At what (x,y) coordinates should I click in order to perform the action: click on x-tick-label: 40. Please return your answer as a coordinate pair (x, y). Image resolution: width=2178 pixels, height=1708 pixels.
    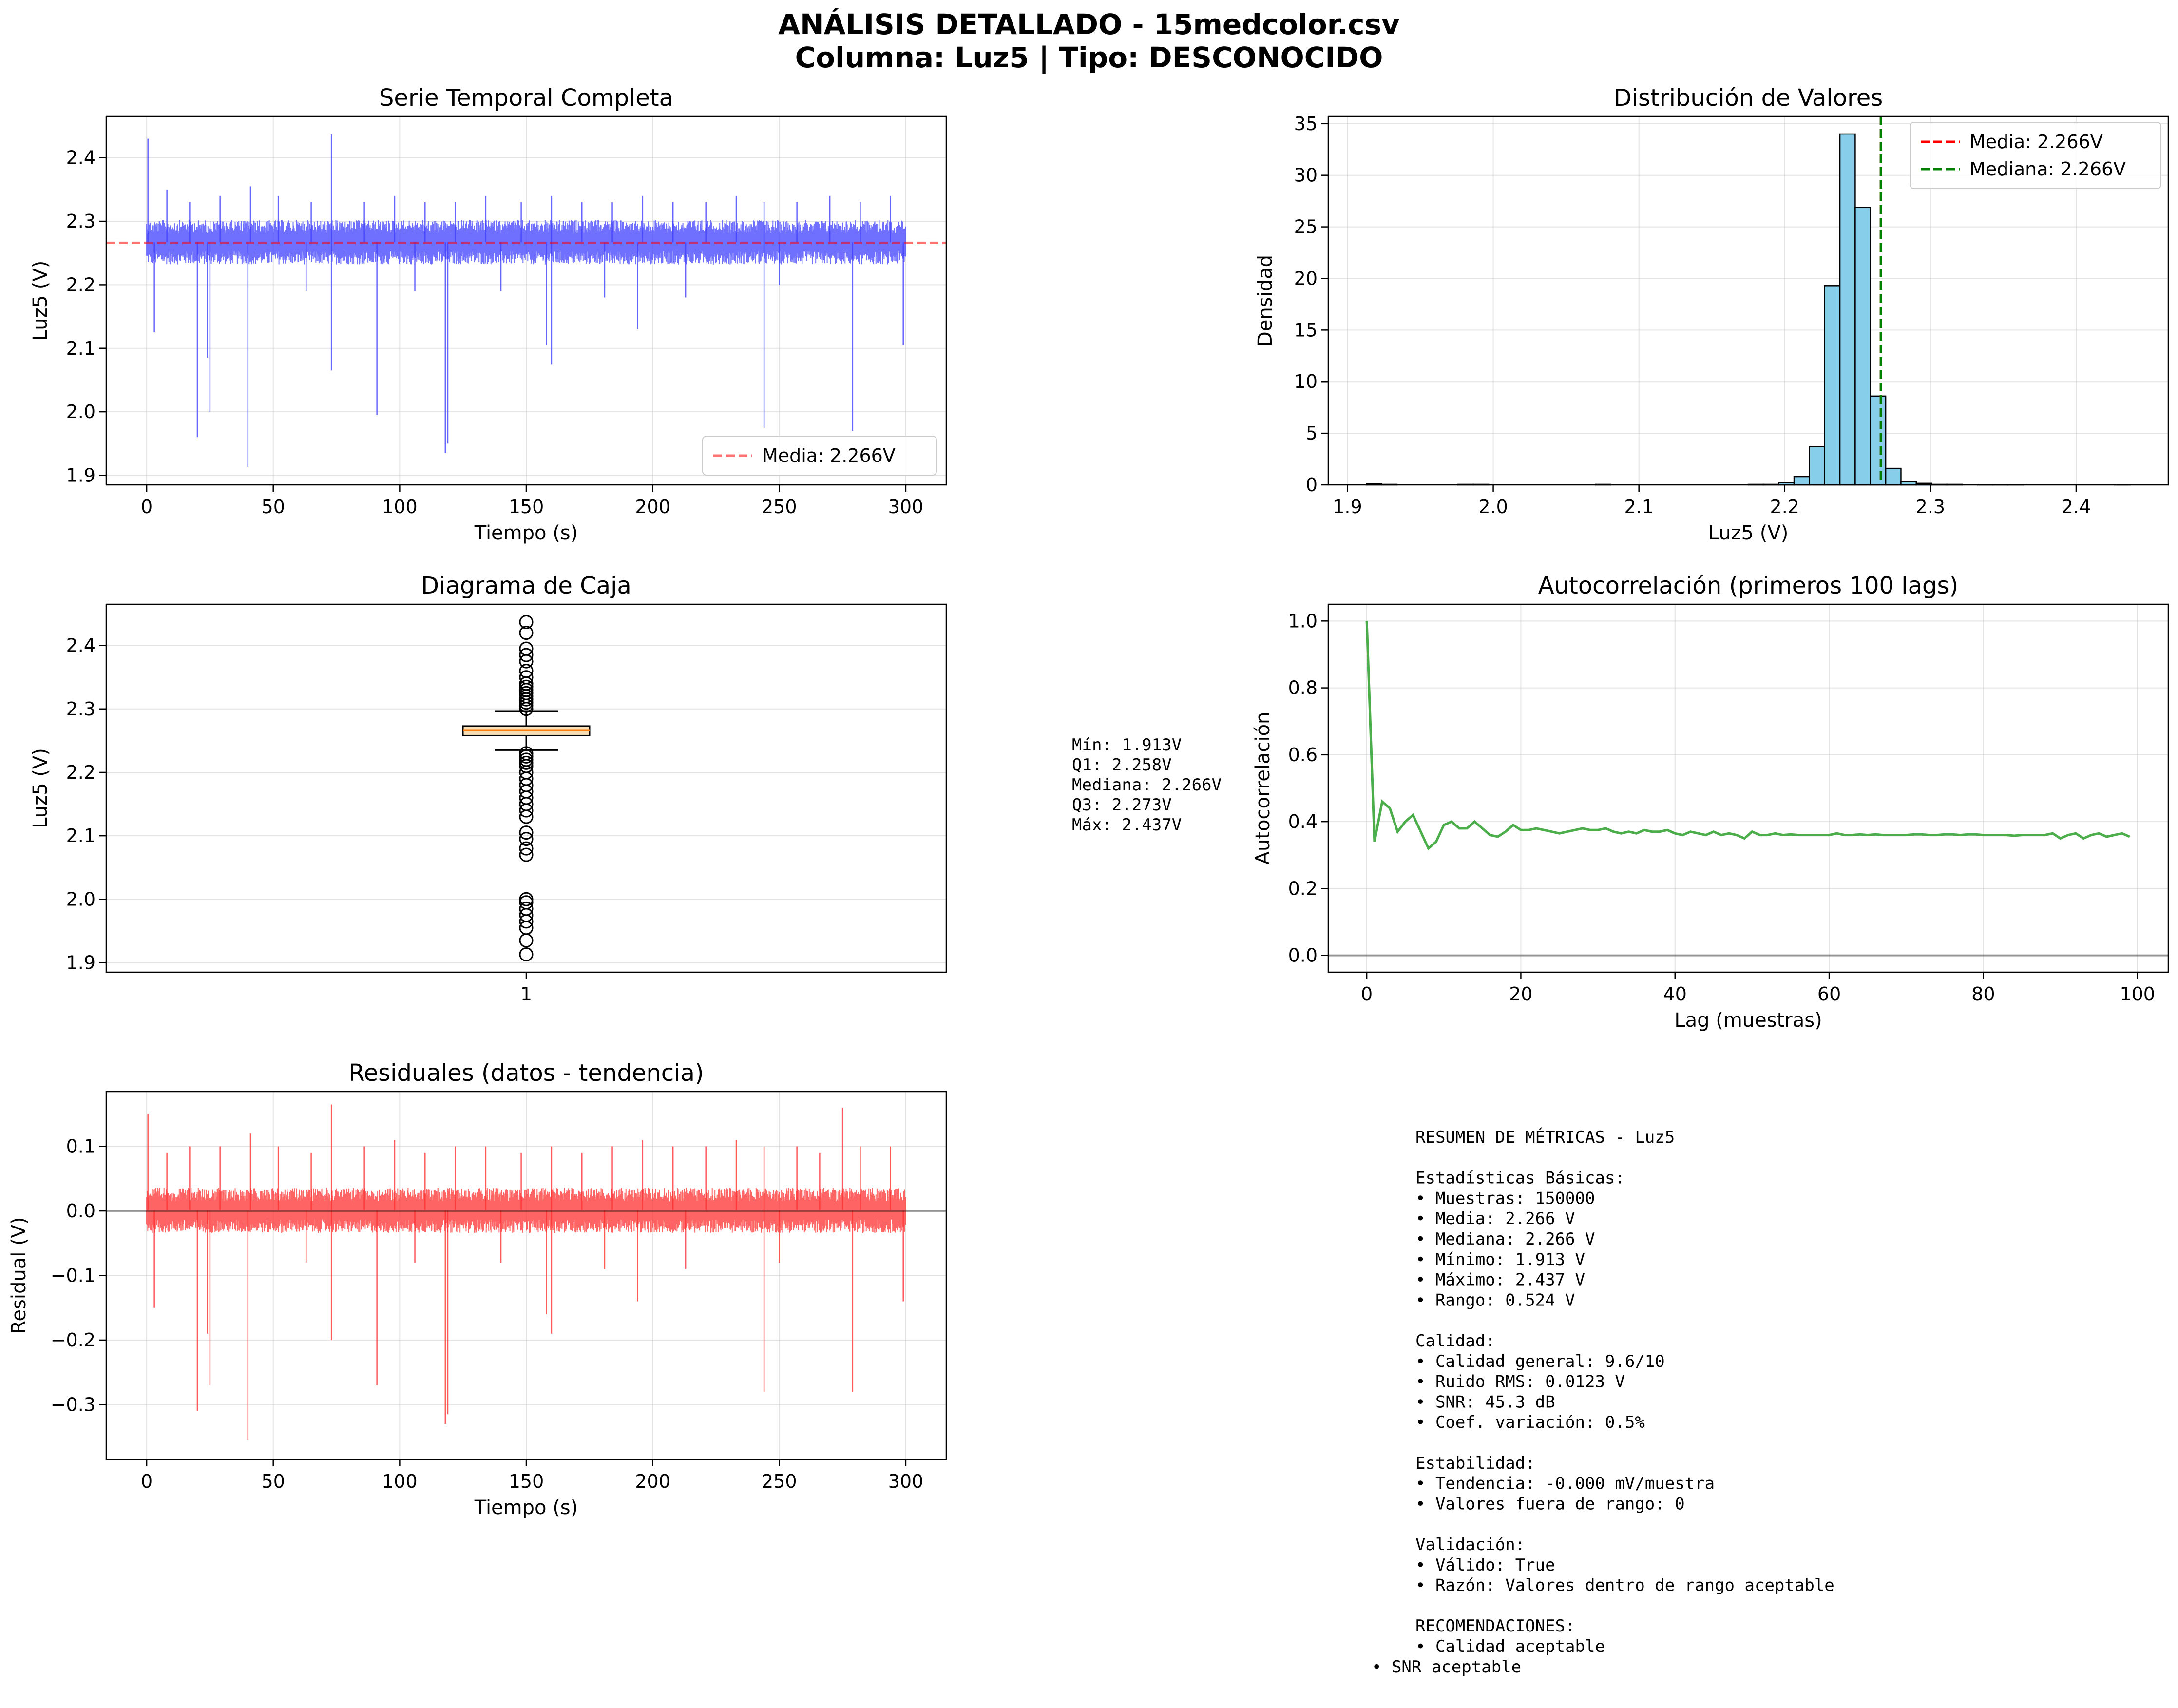
    Looking at the image, I should click on (1675, 994).